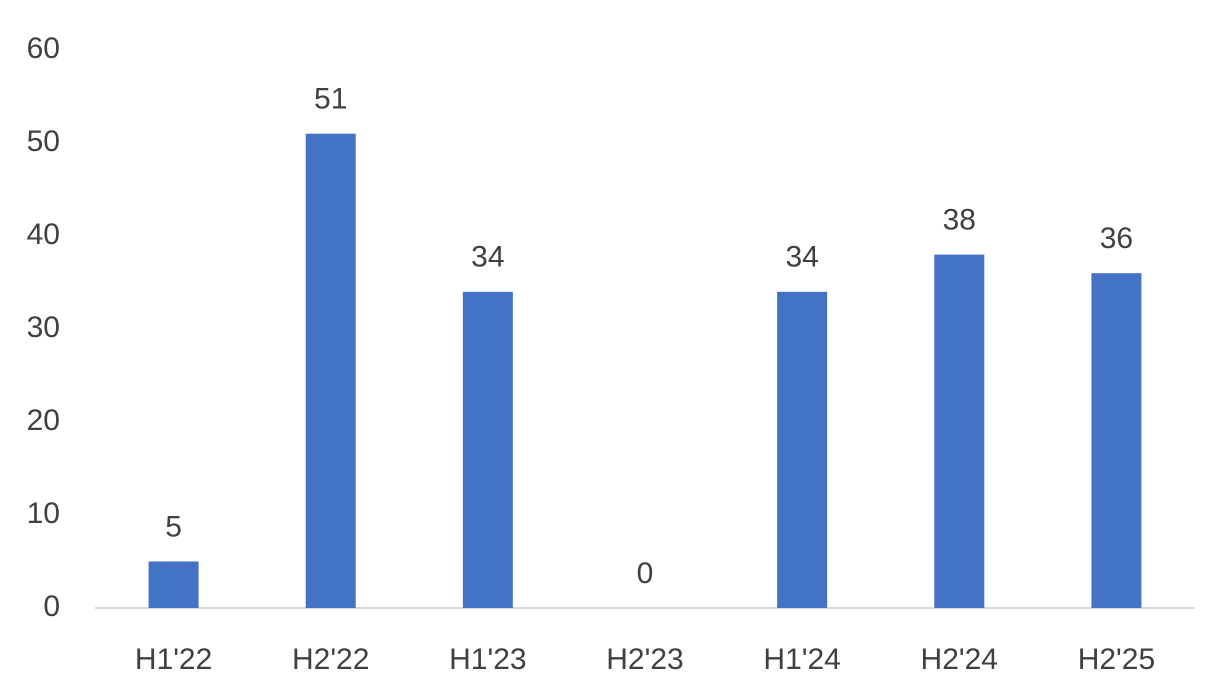 The image size is (1226, 690). Describe the element at coordinates (644, 659) in the screenshot. I see `x-tick-label: H2'23` at that location.